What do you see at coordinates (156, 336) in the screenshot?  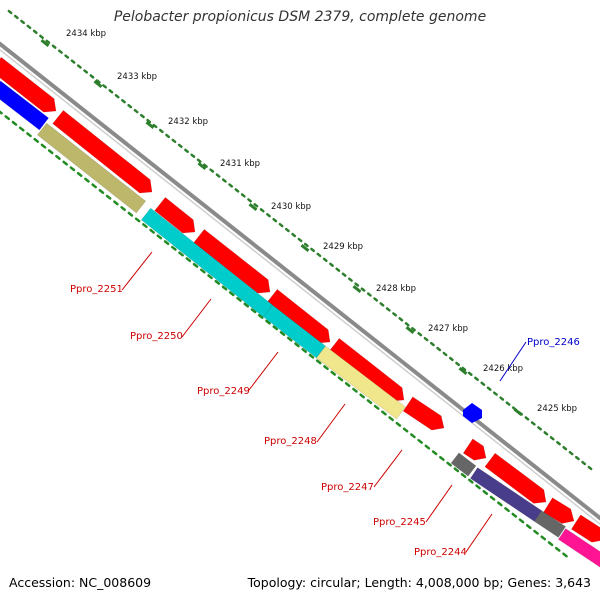 I see `gene-label: Ppro_2250` at bounding box center [156, 336].